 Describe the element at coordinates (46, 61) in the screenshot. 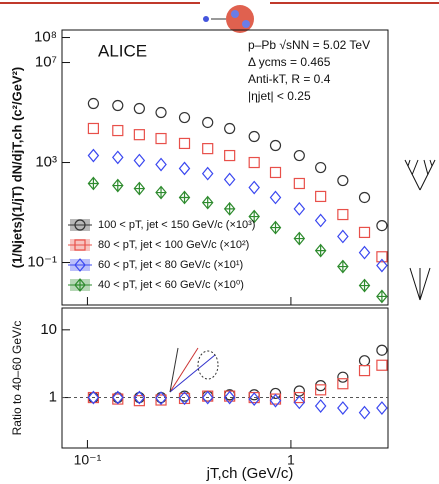

I see `y-tick-label: 10⁷` at that location.